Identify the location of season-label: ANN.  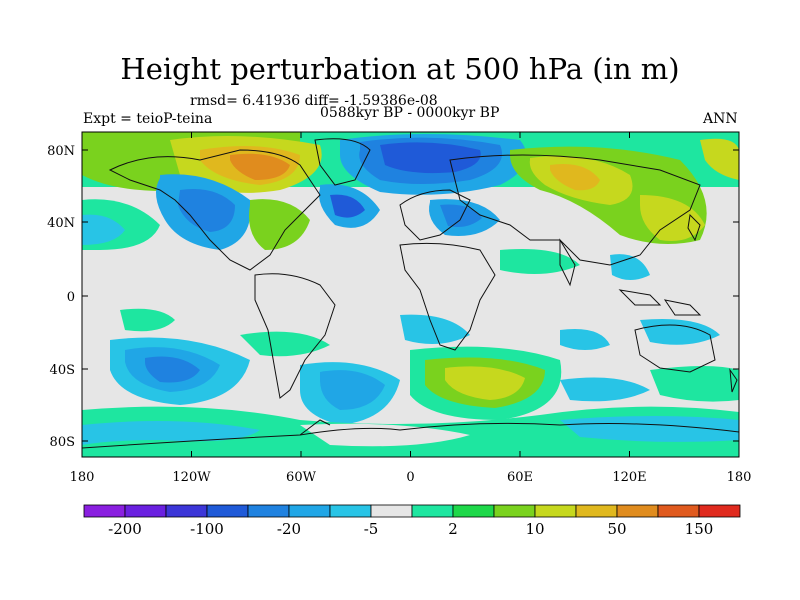
(720, 119).